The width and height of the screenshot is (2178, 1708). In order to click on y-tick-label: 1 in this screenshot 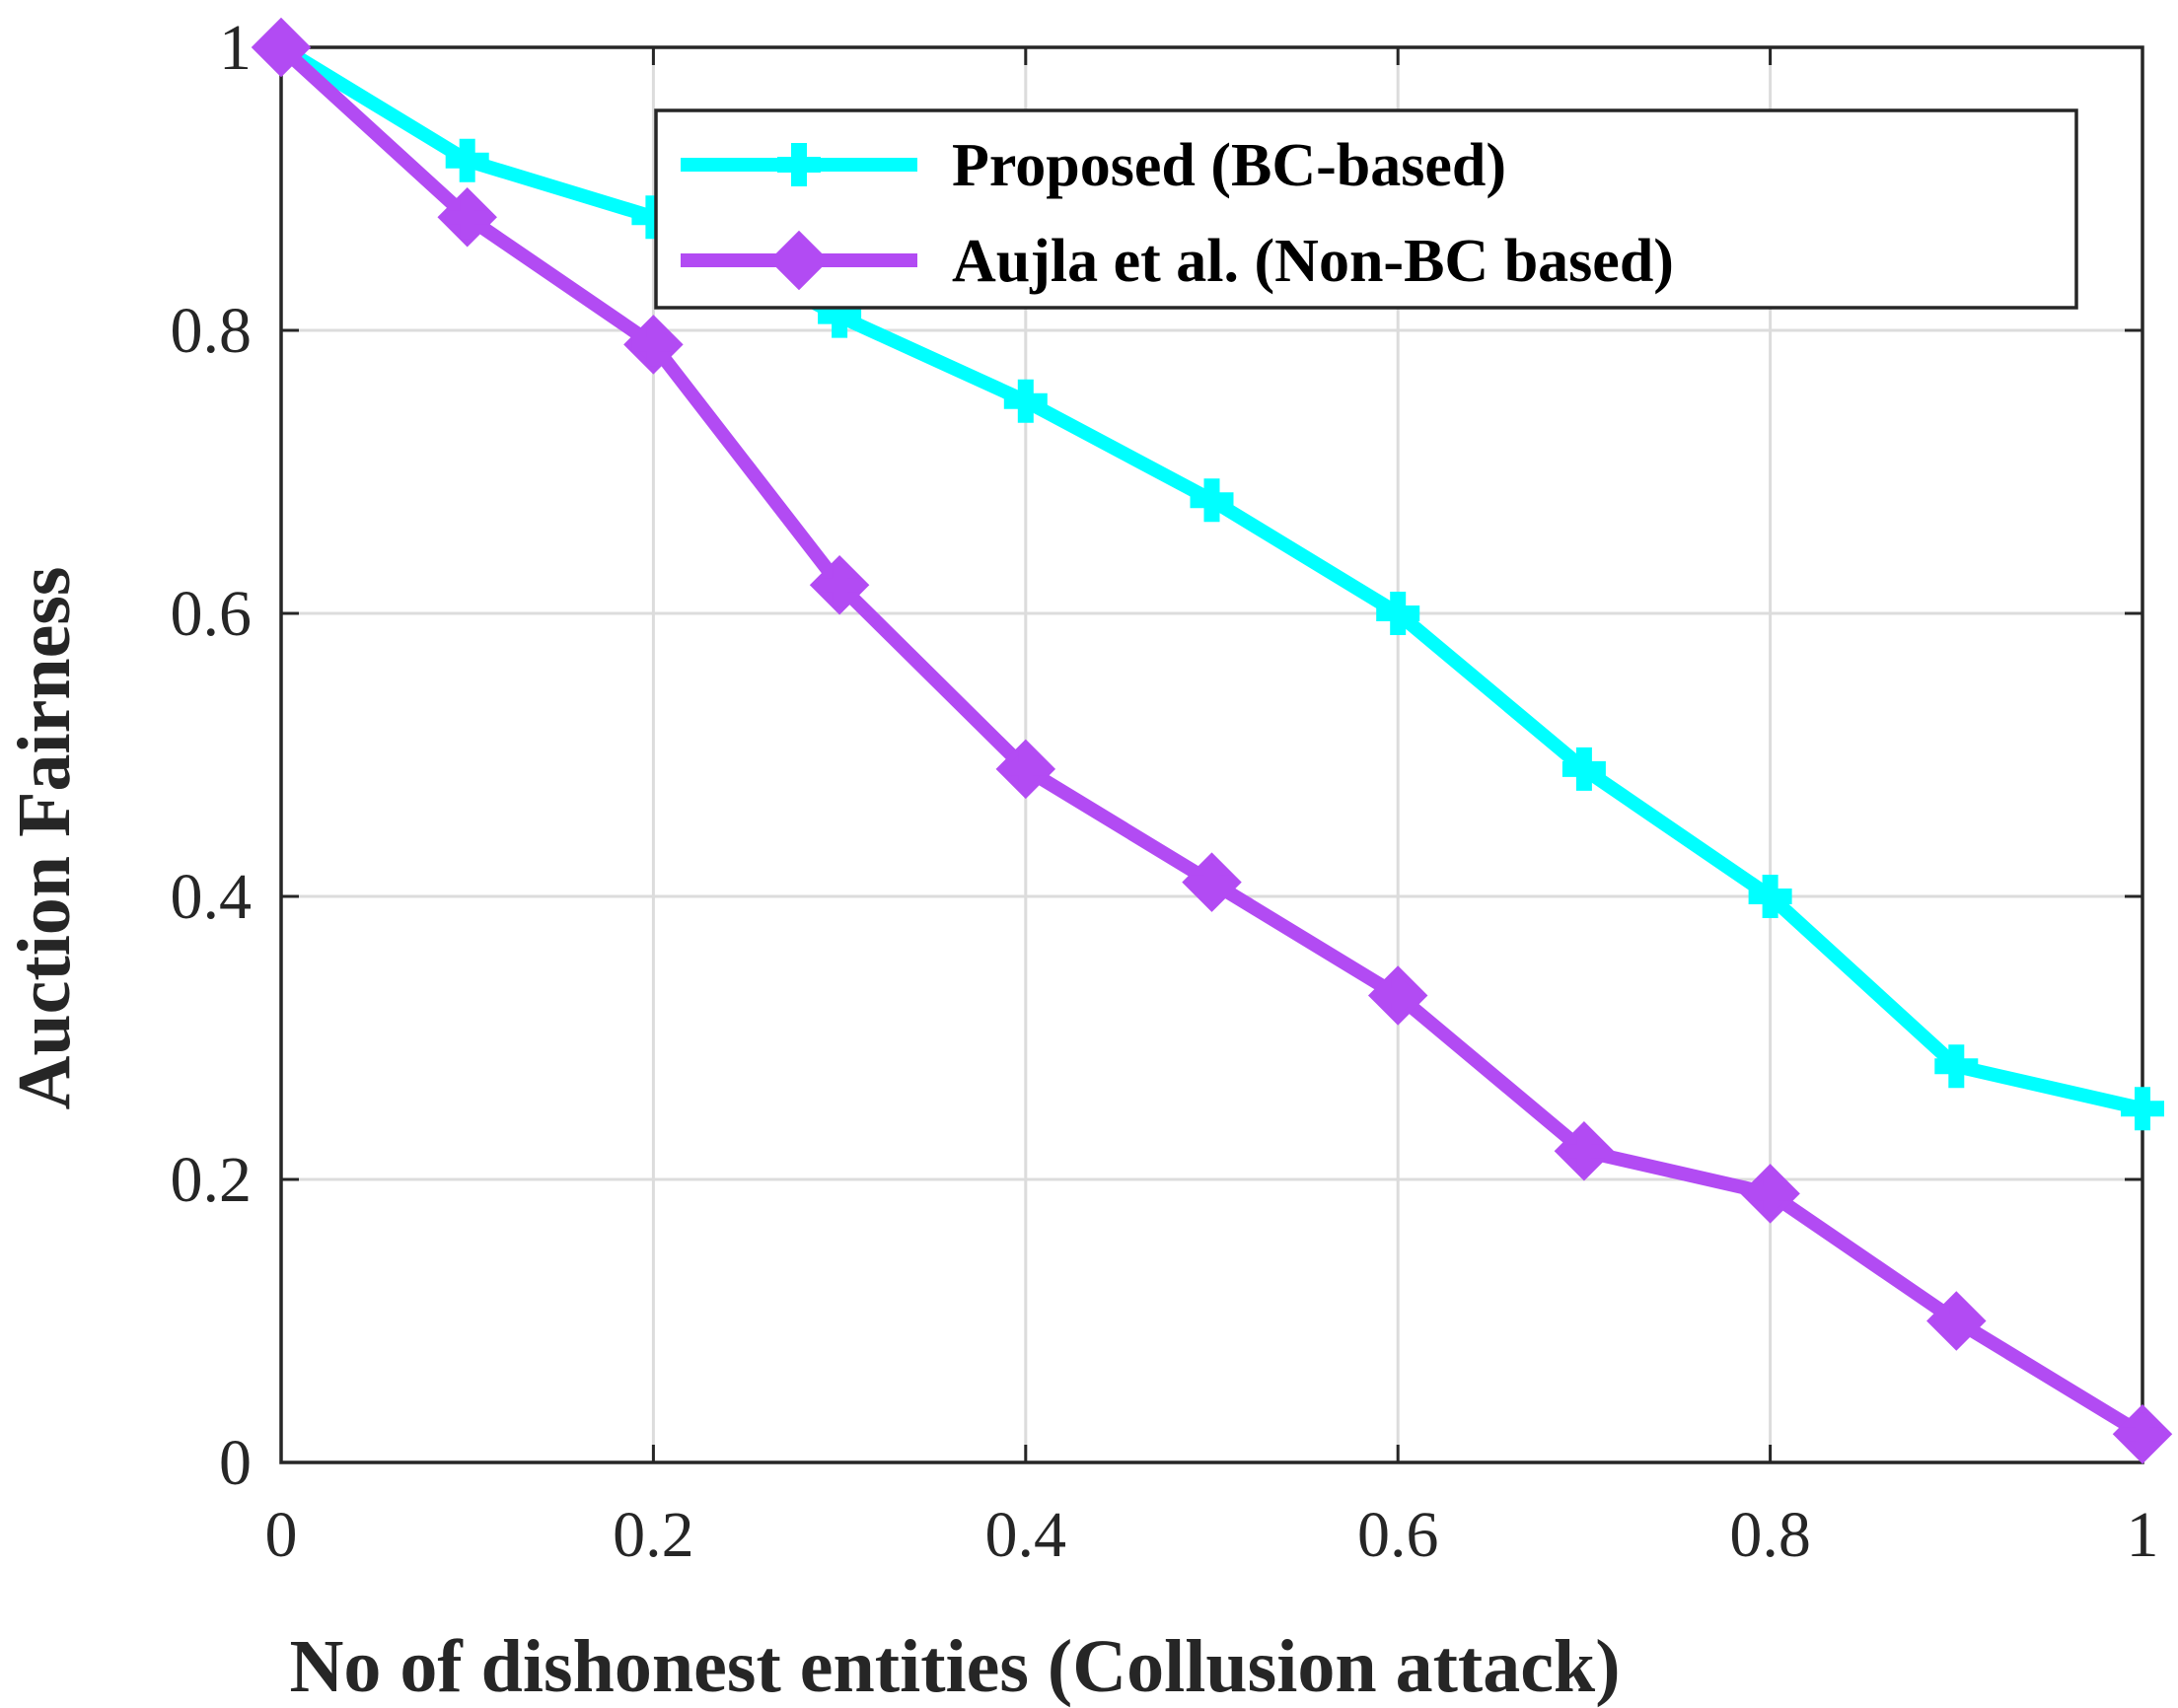, I will do `click(235, 48)`.